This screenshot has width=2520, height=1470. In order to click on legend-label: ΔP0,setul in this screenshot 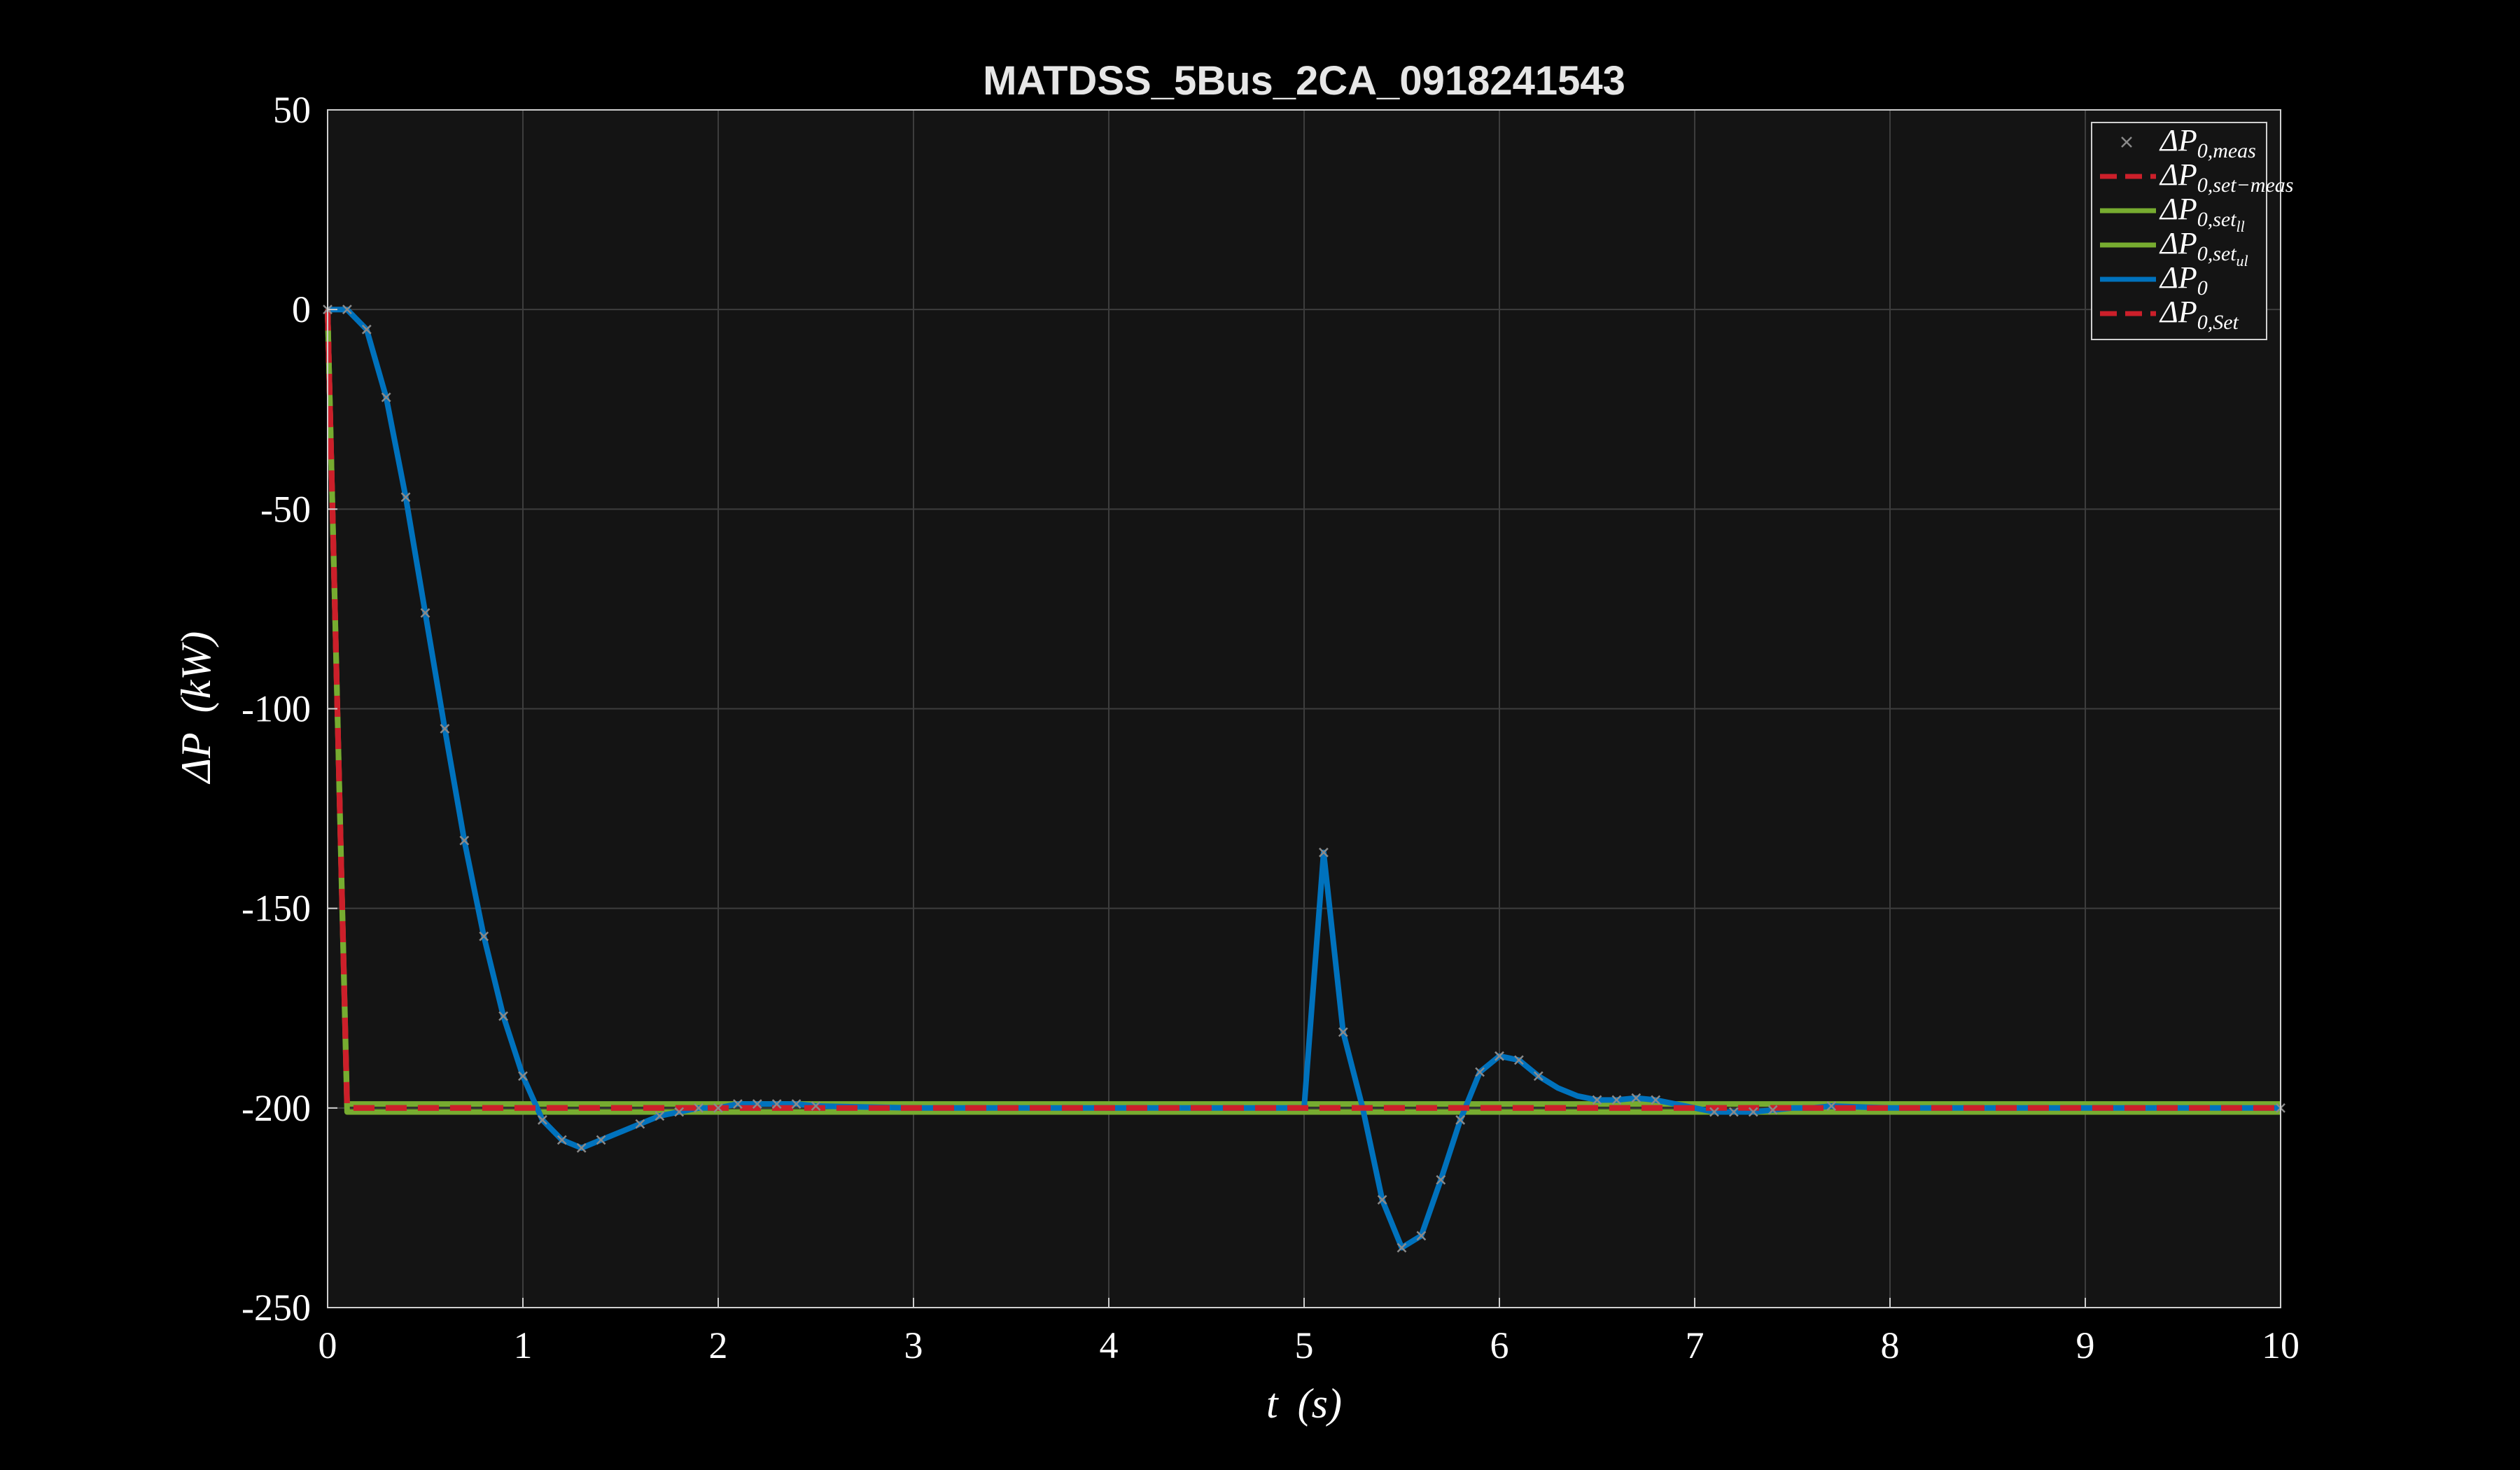, I will do `click(2203, 248)`.